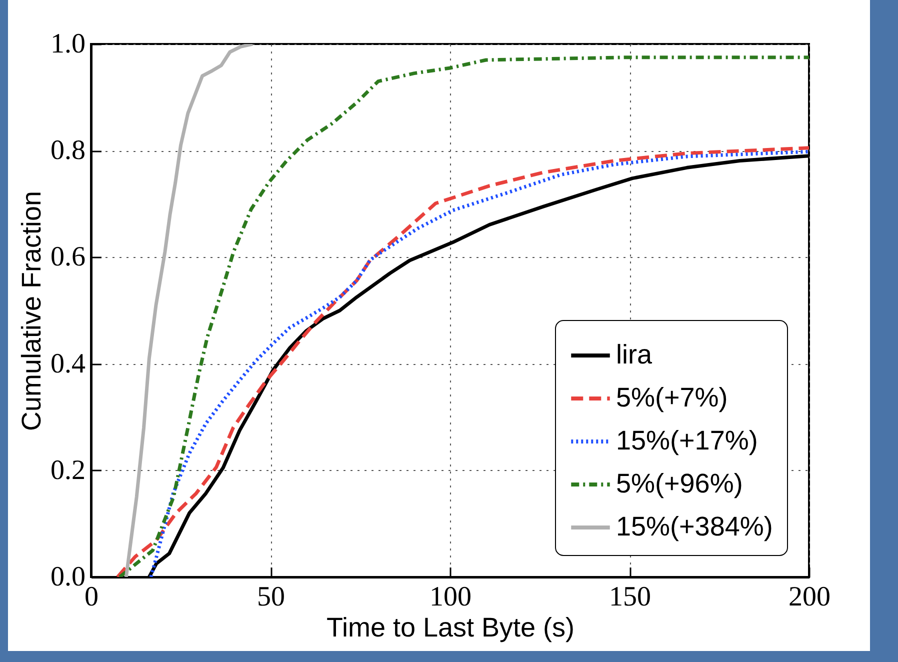 The height and width of the screenshot is (662, 898). What do you see at coordinates (68, 257) in the screenshot?
I see `y-tick-label: 0.6` at bounding box center [68, 257].